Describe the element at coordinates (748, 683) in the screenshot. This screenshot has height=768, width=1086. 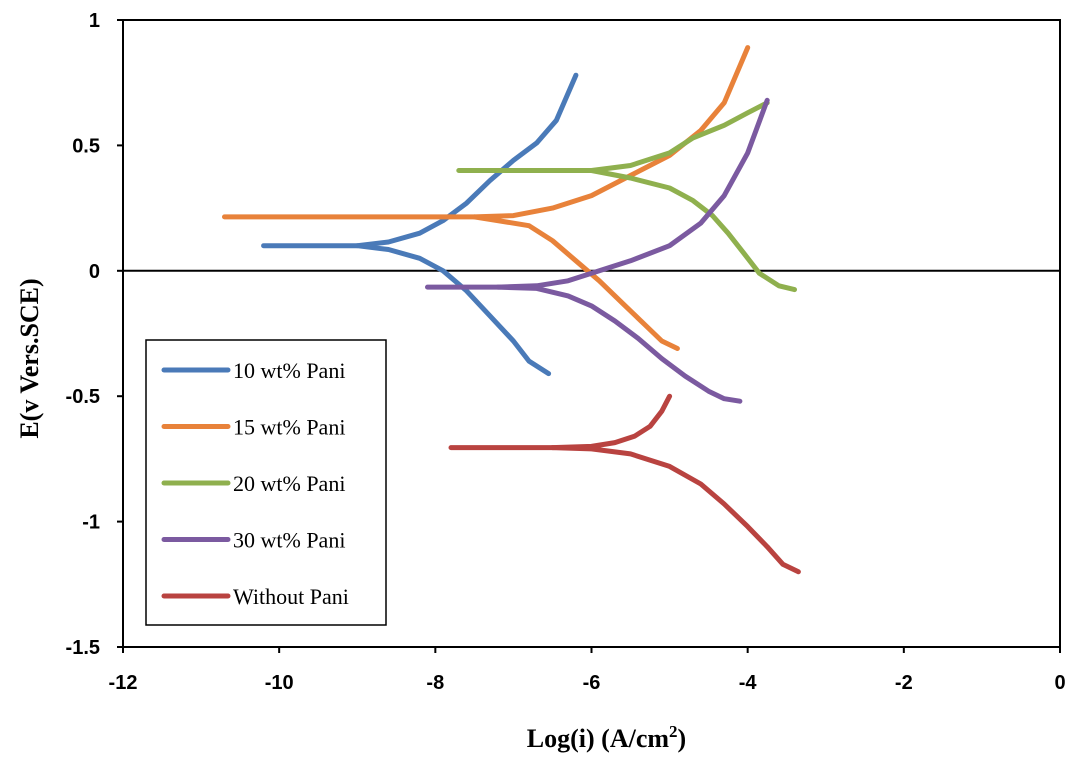
I see `x-tick-label: -4` at that location.